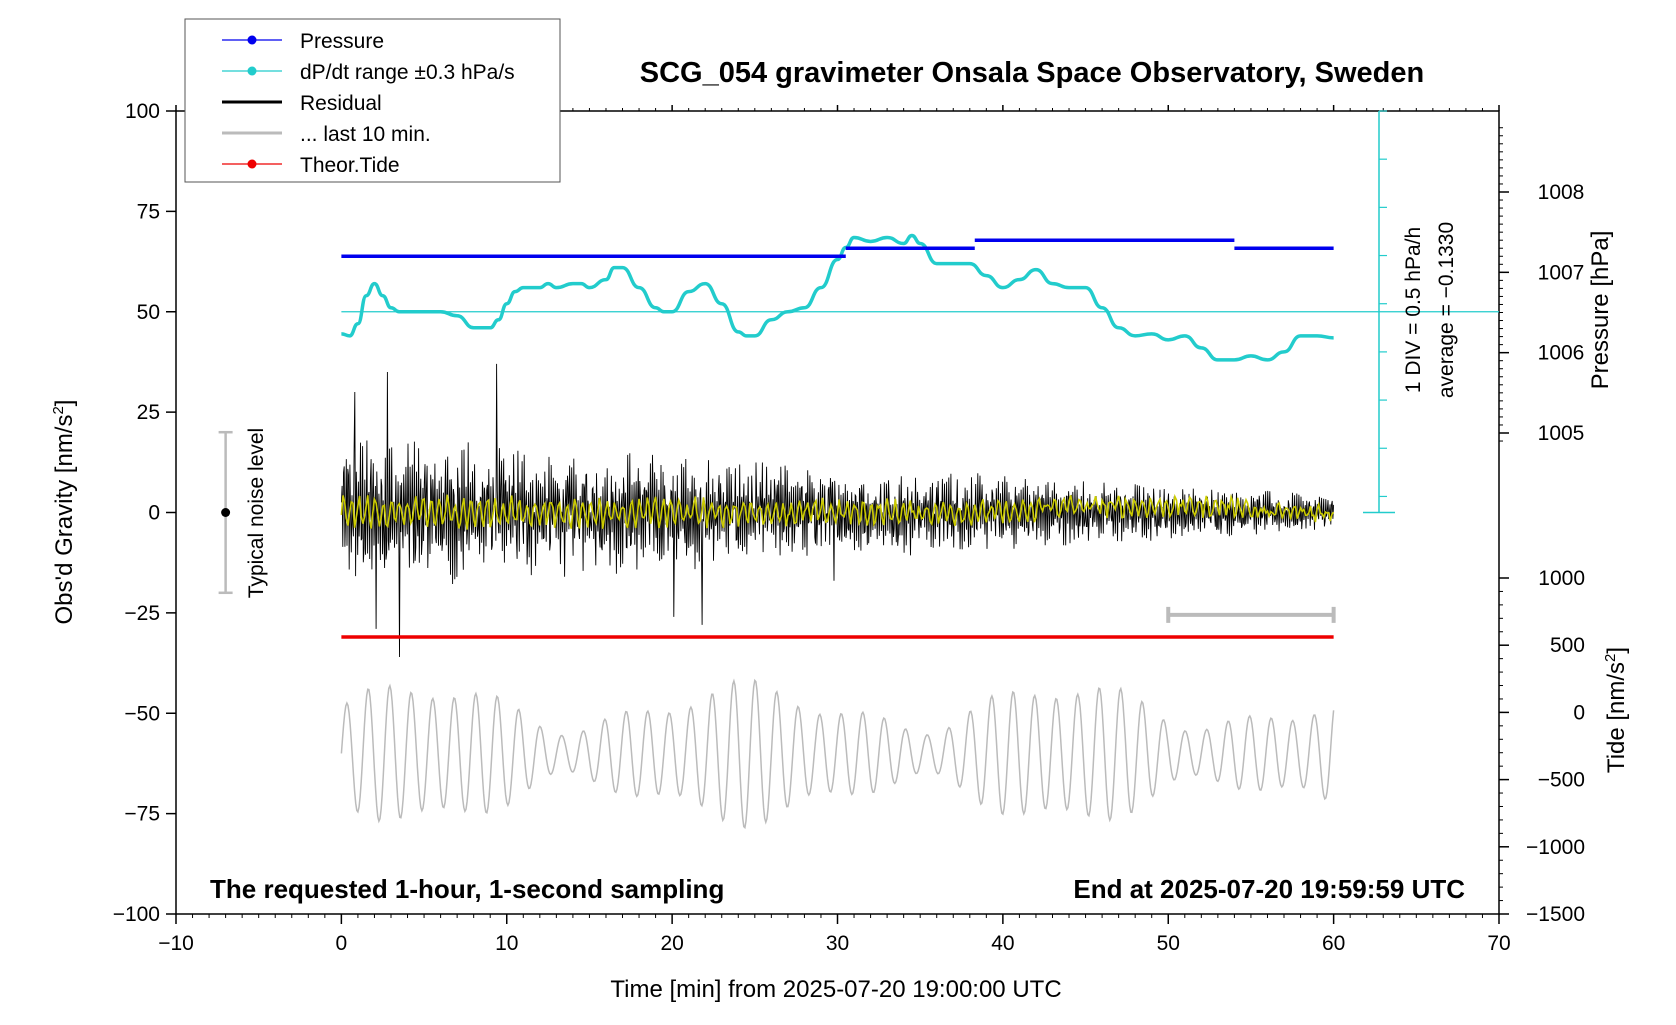 Image resolution: width=1676 pixels, height=1025 pixels. I want to click on x-tick-label: 70, so click(1498, 943).